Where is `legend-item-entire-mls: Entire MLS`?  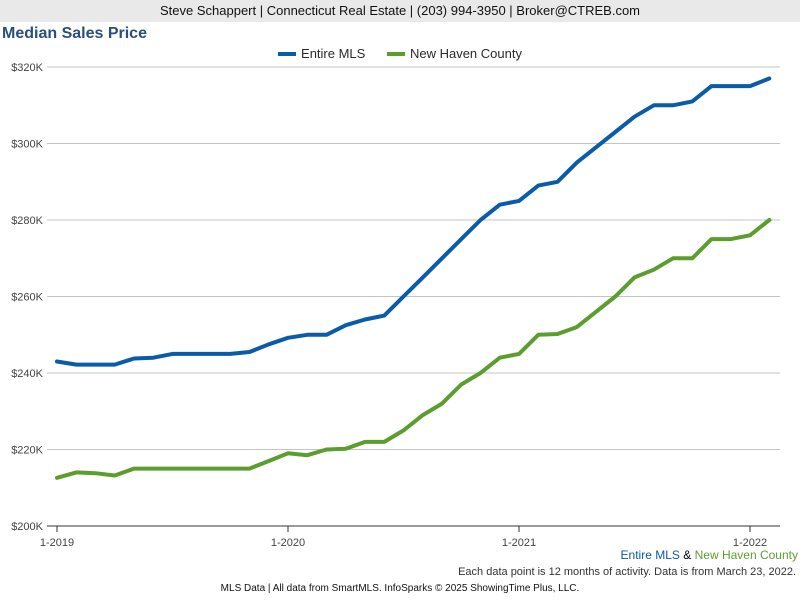 legend-item-entire-mls: Entire MLS is located at coordinates (321, 53).